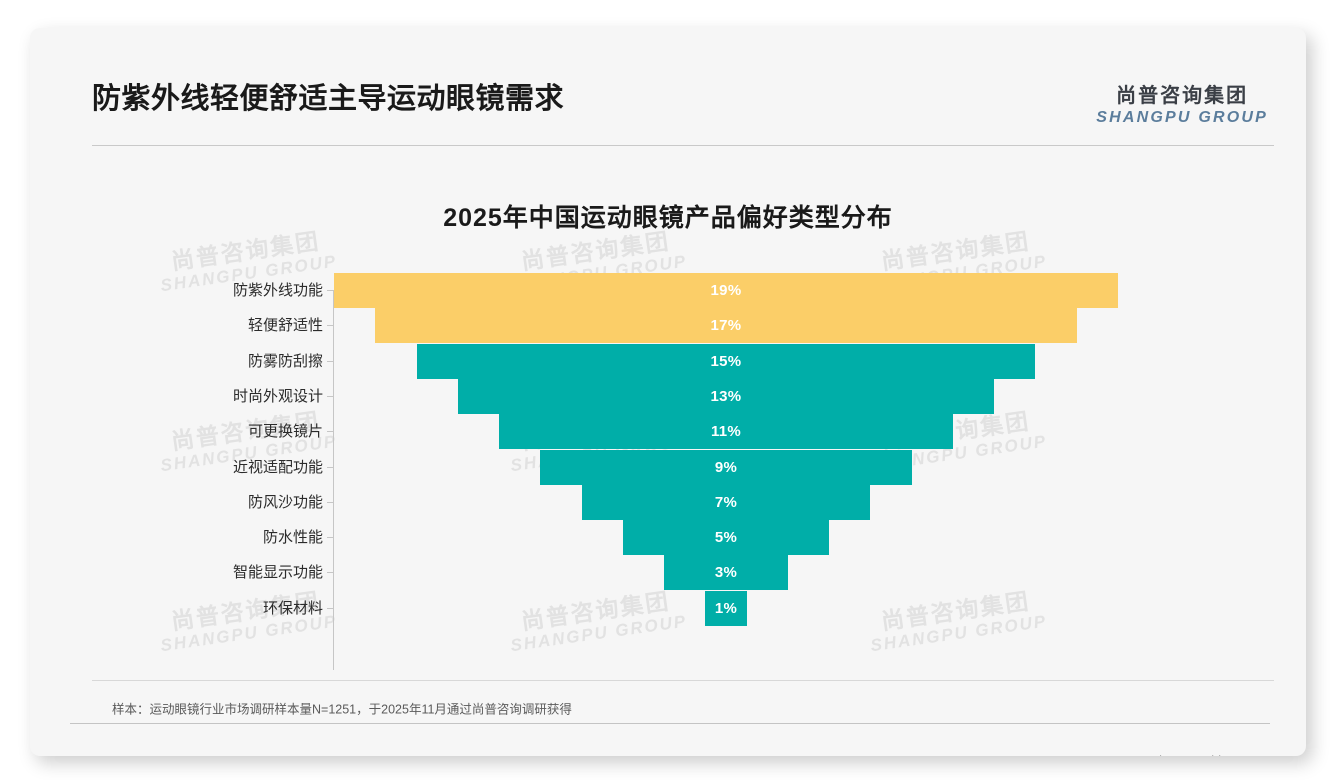  Describe the element at coordinates (285, 326) in the screenshot. I see `category-label: 轻便舒适性` at that location.